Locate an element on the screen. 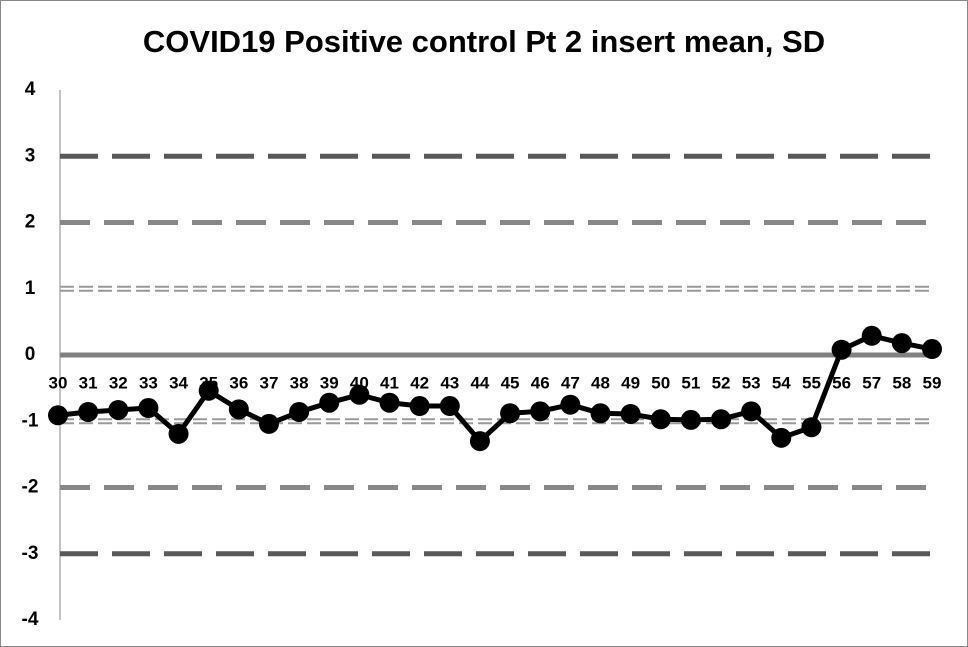 The image size is (968, 647). y-tick-label: -2 is located at coordinates (30, 487).